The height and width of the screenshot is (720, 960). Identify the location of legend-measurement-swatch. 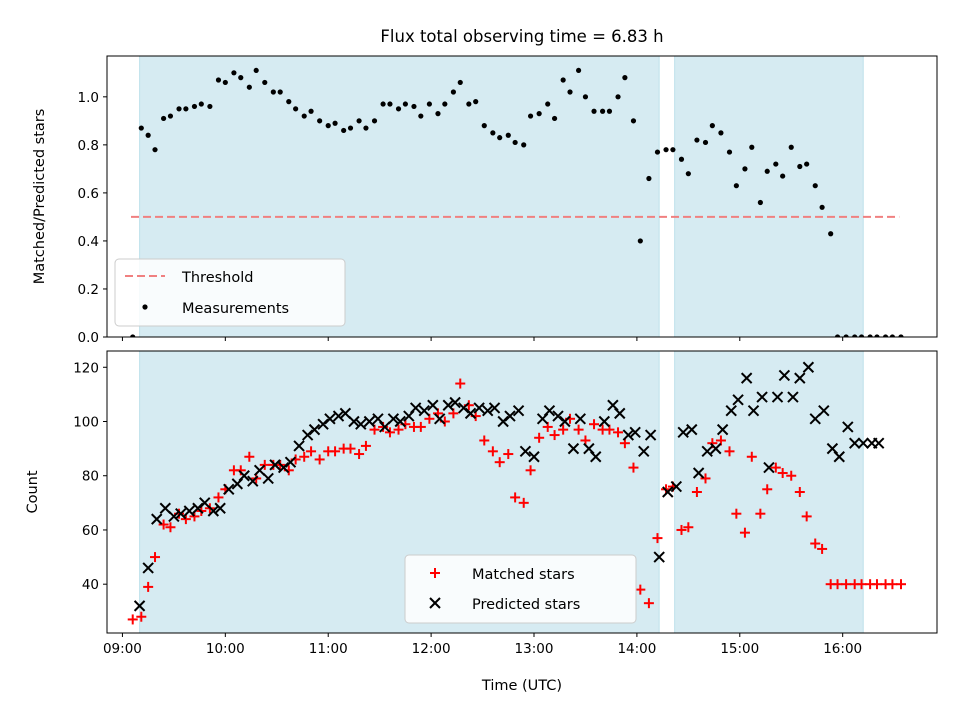
(145, 307).